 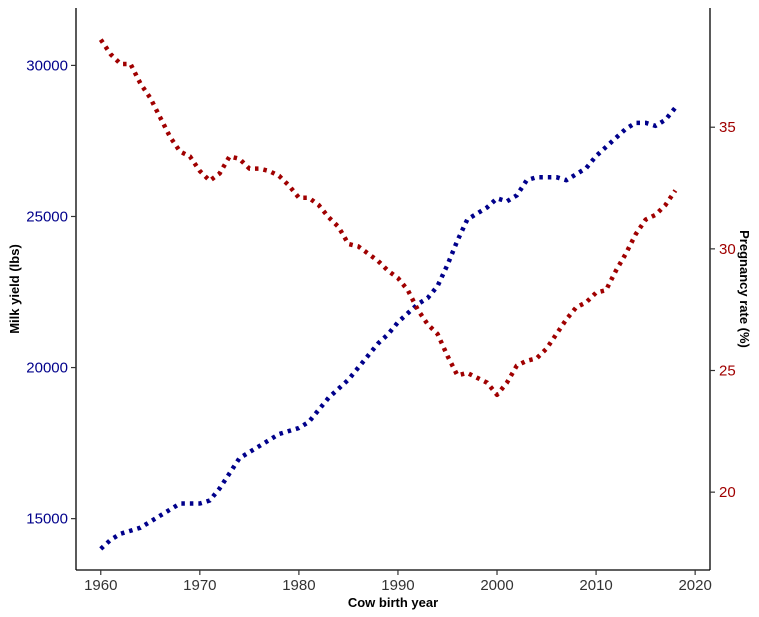 I want to click on y-left-tick-label: 25000, so click(x=47, y=216).